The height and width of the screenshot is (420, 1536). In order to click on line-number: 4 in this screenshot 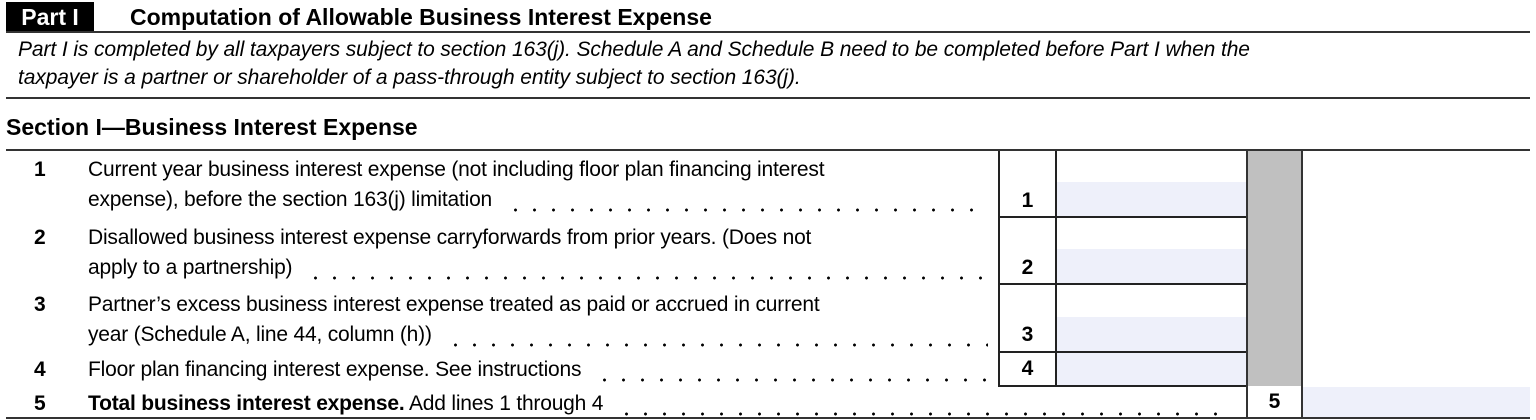, I will do `click(40, 369)`.